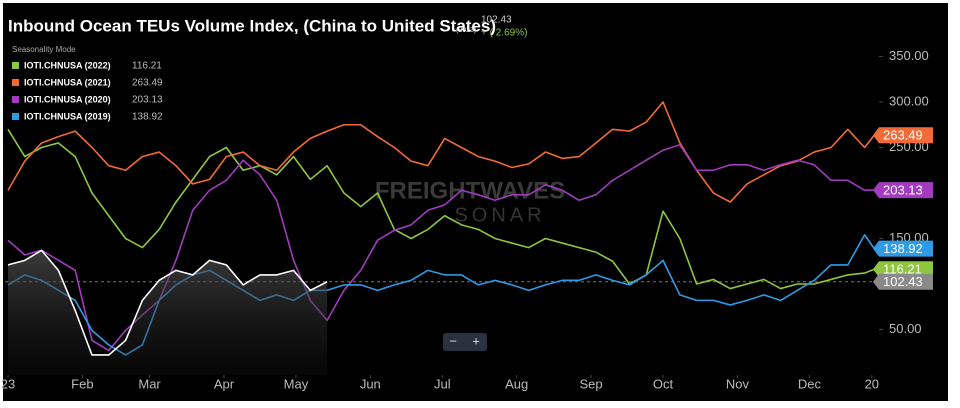 This screenshot has height=408, width=960. What do you see at coordinates (905, 328) in the screenshot?
I see `y-tick-label: 50.00` at bounding box center [905, 328].